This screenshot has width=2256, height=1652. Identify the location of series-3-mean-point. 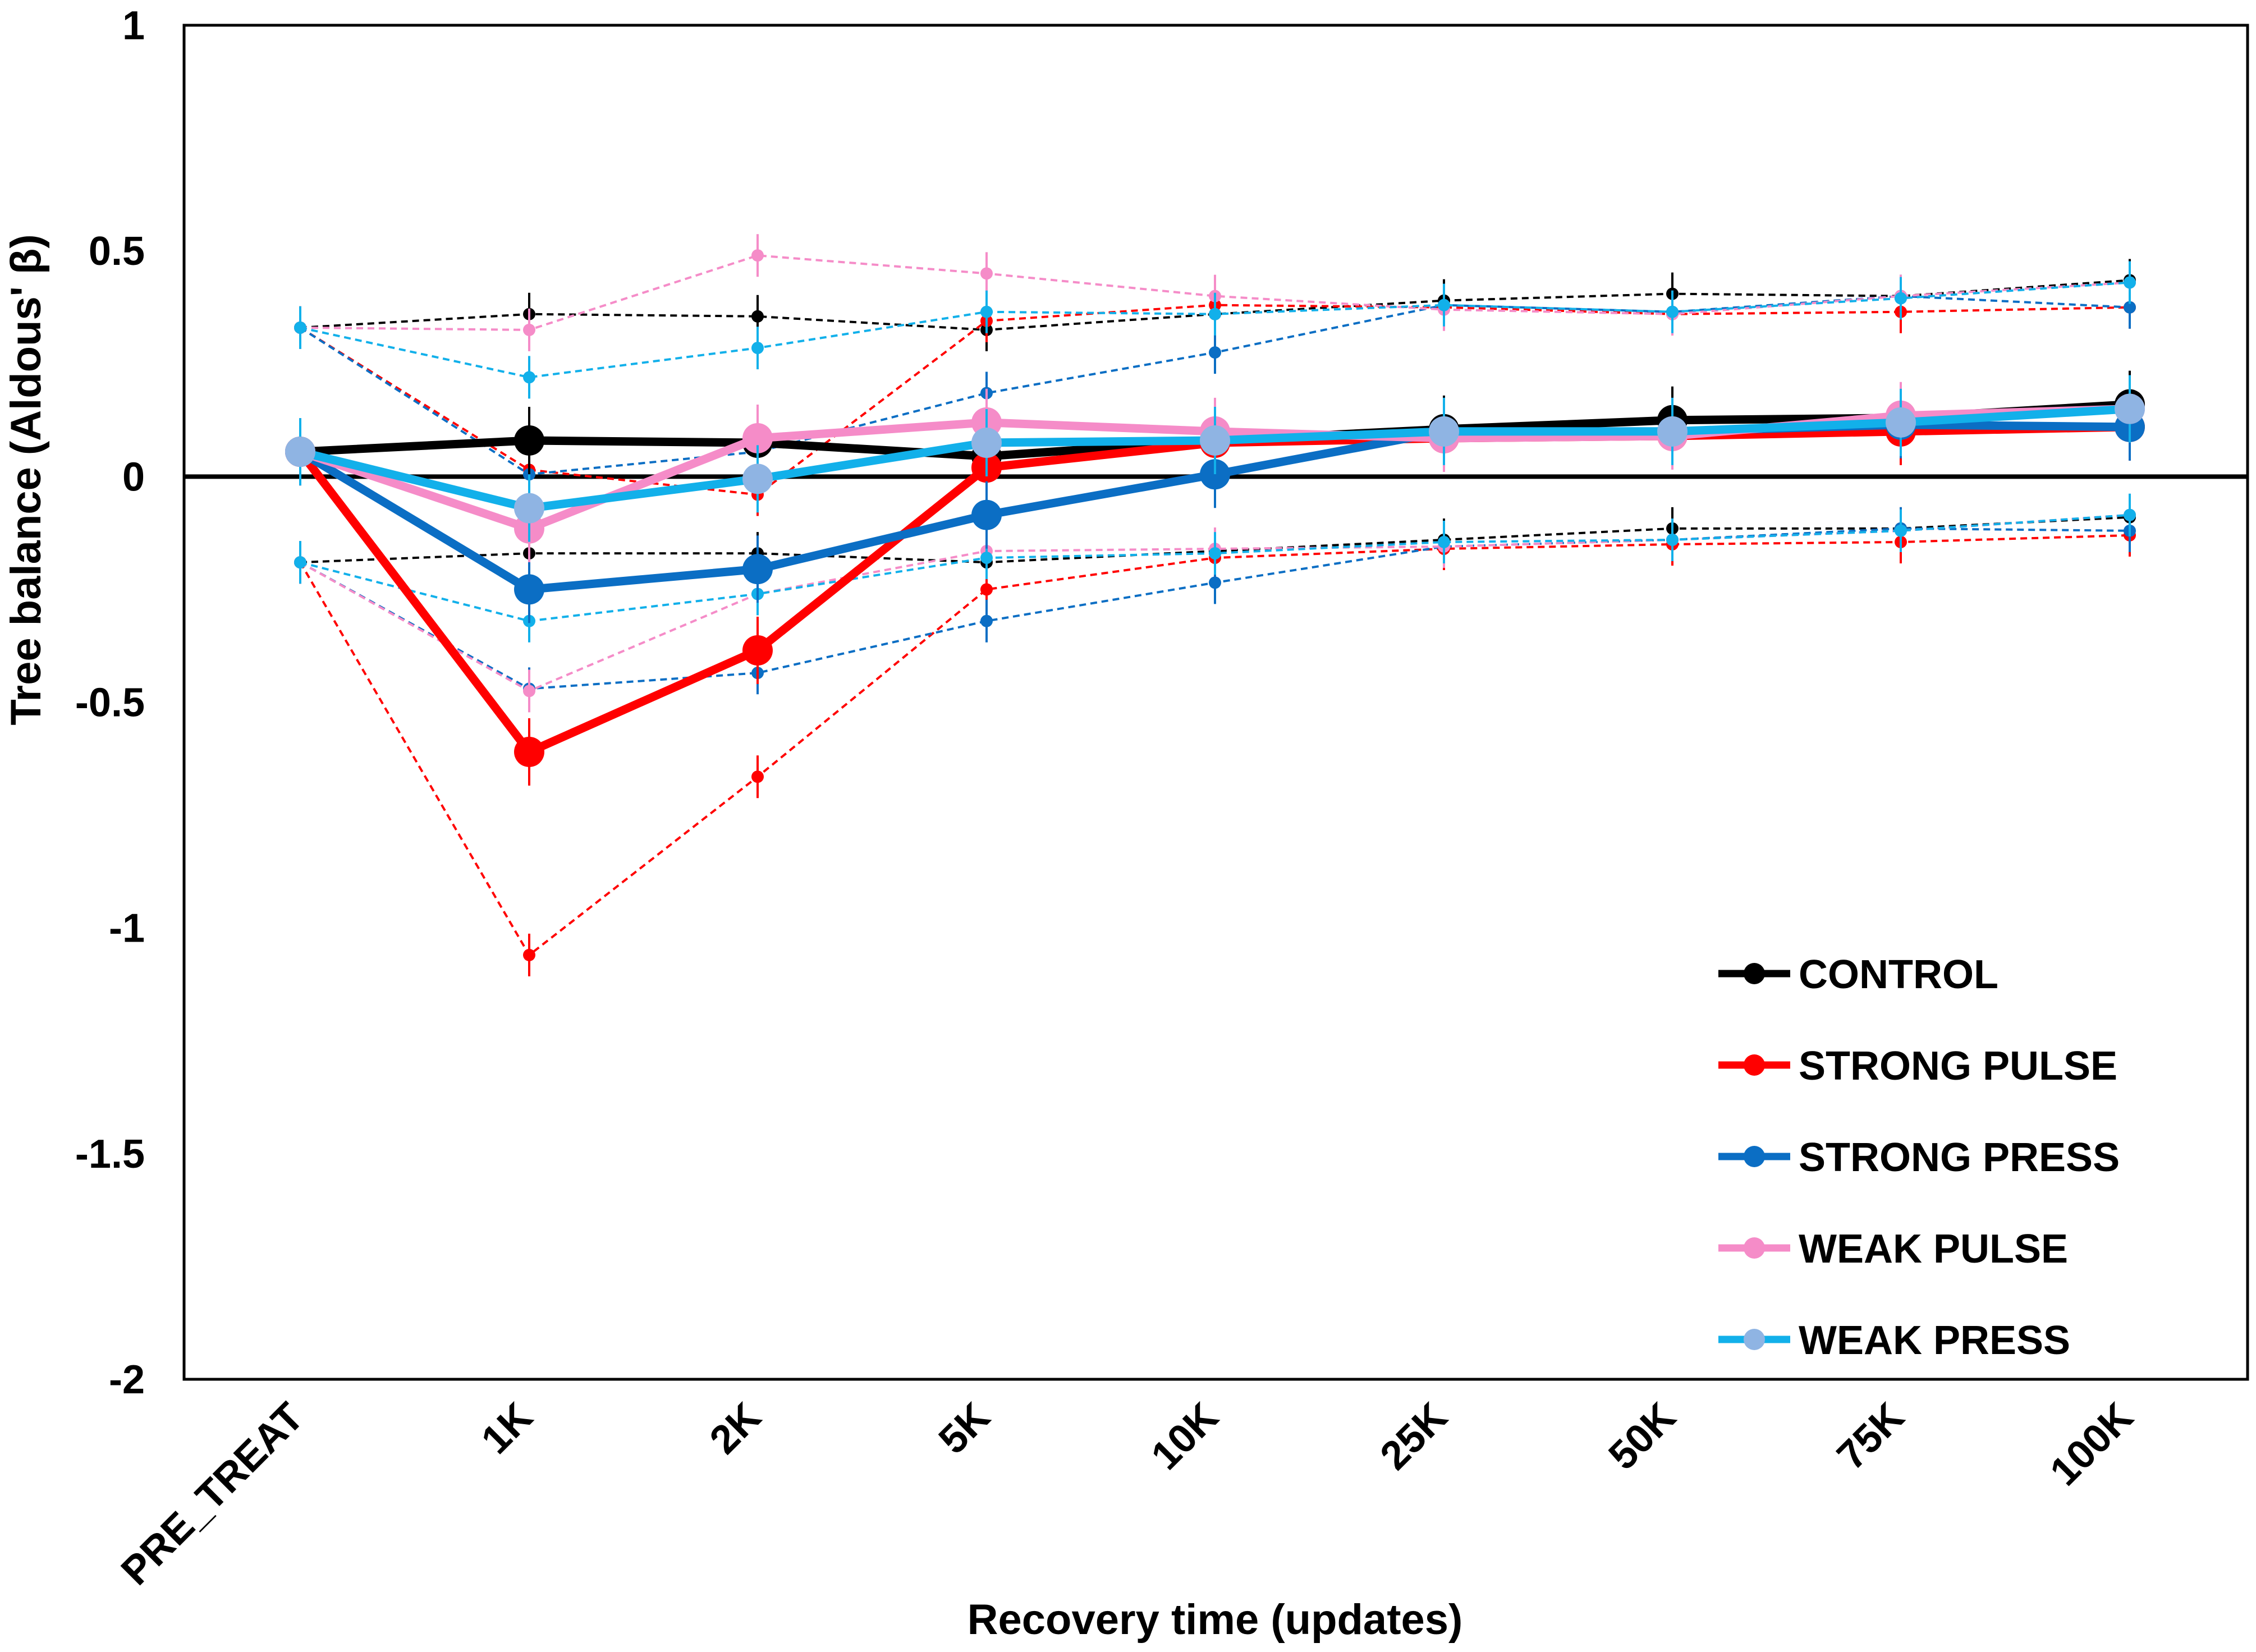
(757, 438).